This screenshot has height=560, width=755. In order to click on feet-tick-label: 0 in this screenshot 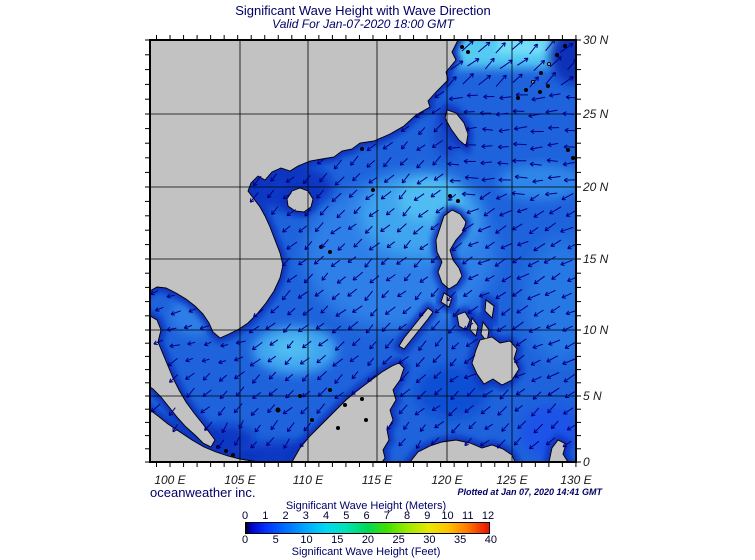, I will do `click(245, 540)`.